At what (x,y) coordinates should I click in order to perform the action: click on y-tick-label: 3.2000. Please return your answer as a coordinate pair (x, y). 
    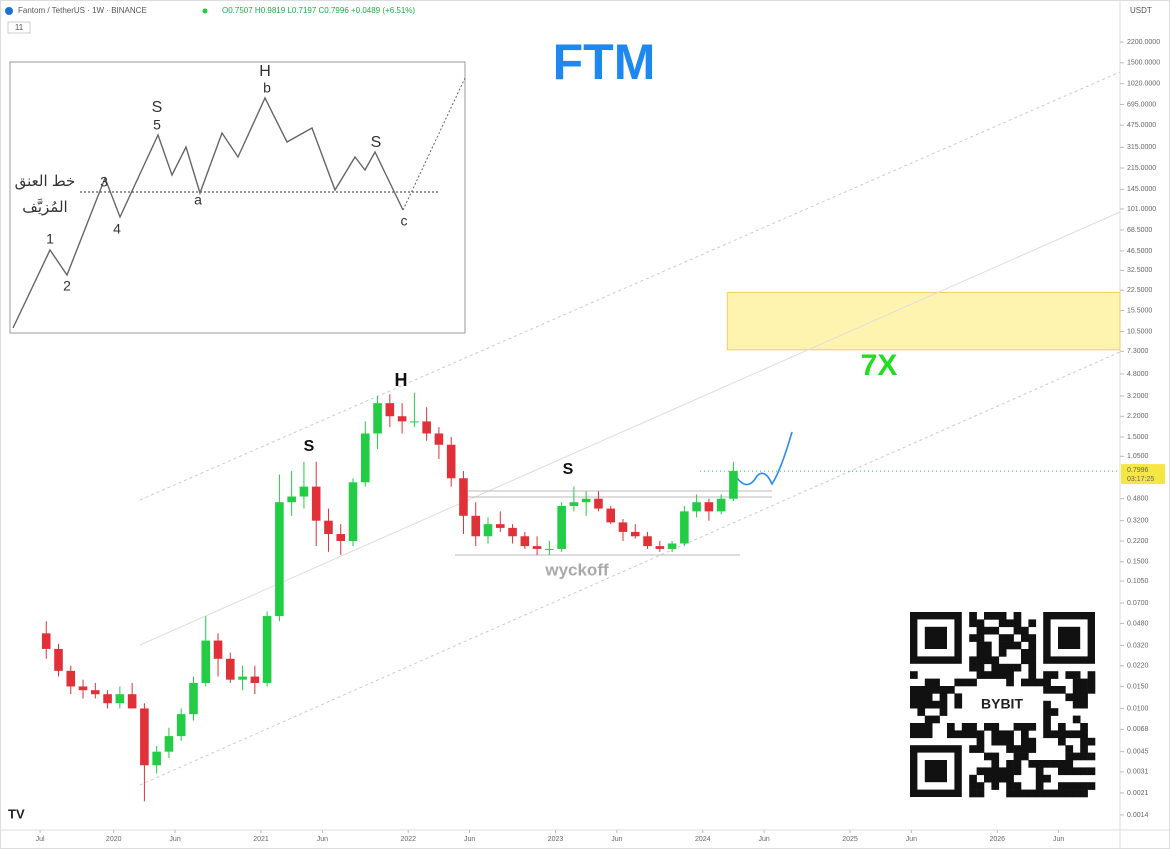
    Looking at the image, I should click on (1138, 396).